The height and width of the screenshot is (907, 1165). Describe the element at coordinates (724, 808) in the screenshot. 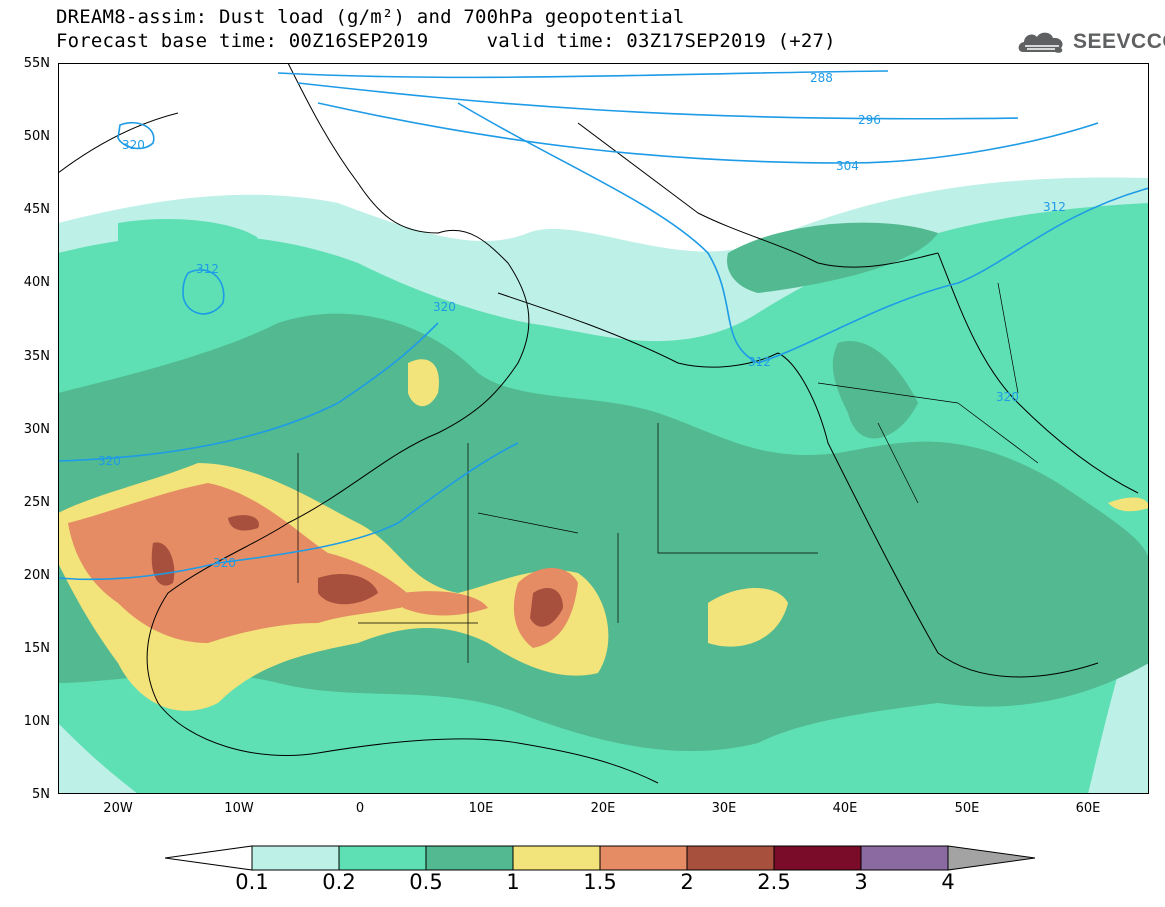

I see `lon-label: 30E` at that location.